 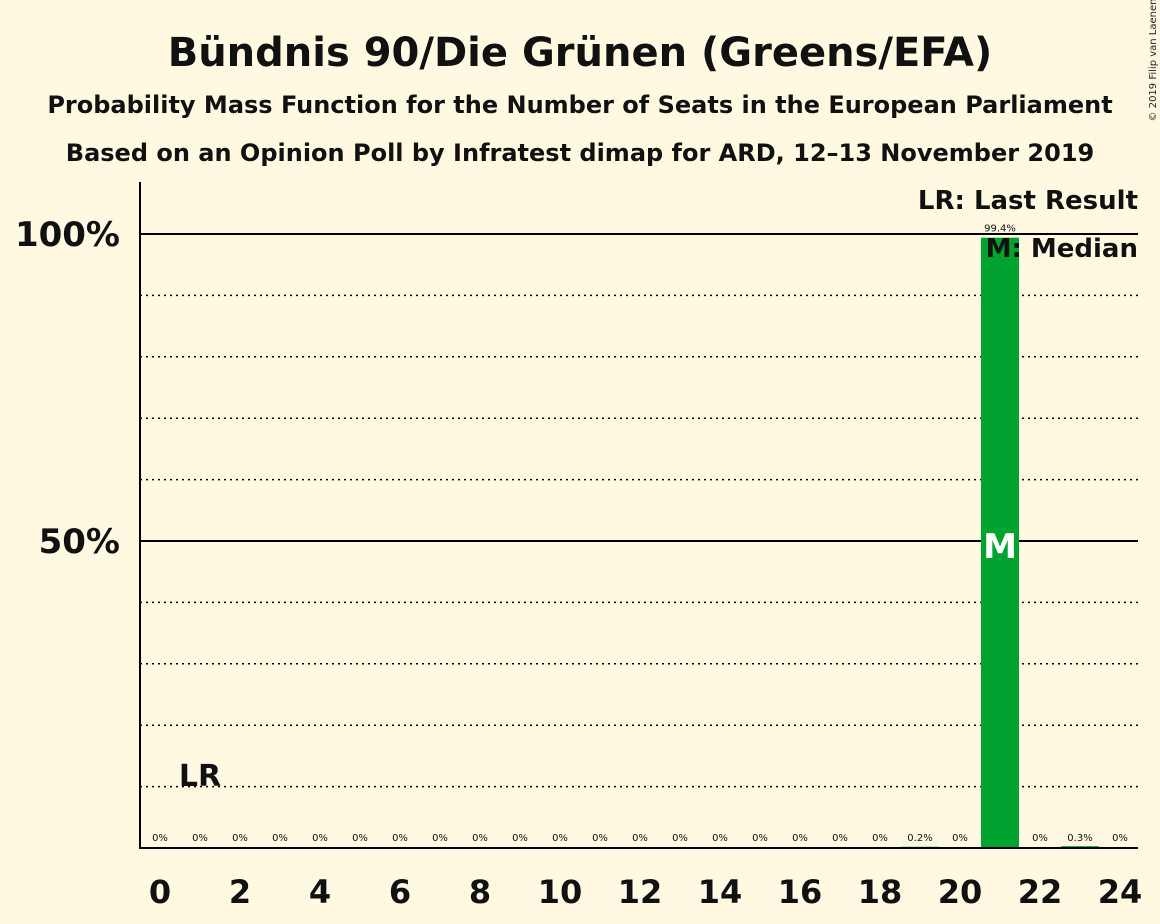 What do you see at coordinates (1000, 229) in the screenshot?
I see `data-label-seat-21: 99.4%` at bounding box center [1000, 229].